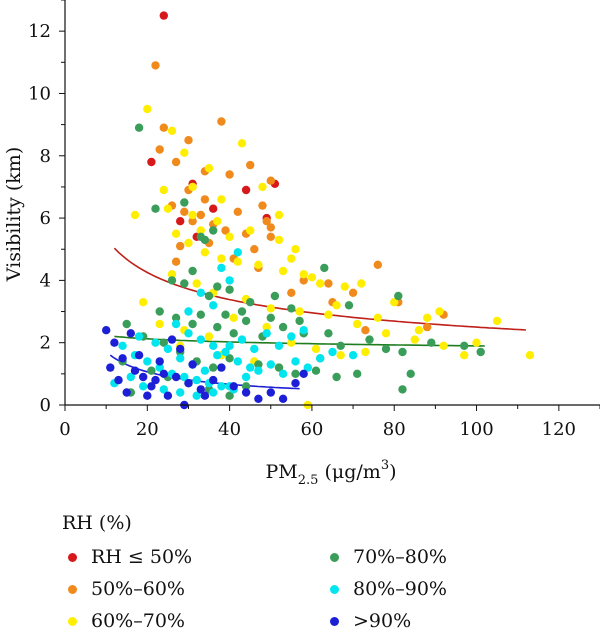 This screenshot has width=600, height=634. Describe the element at coordinates (45, 343) in the screenshot. I see `y-tick-label: 2` at that location.